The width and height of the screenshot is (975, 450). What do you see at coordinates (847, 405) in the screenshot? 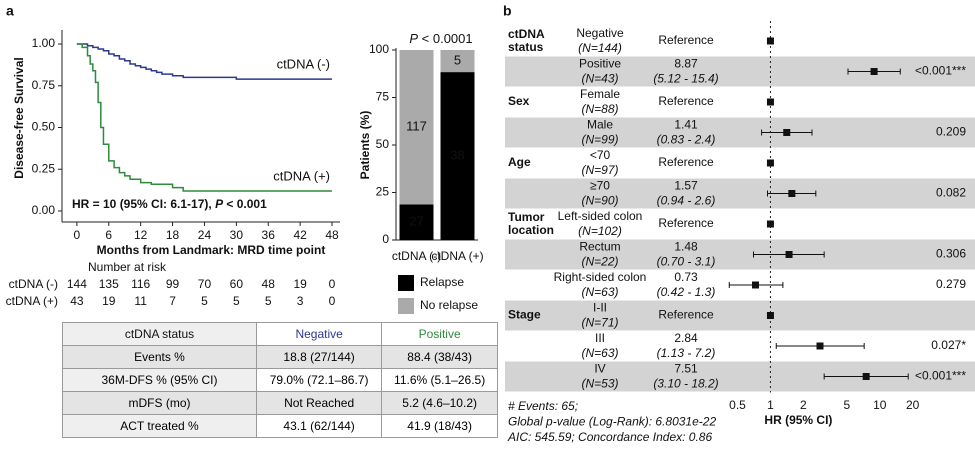
I see `x-tick-label: 5` at bounding box center [847, 405].